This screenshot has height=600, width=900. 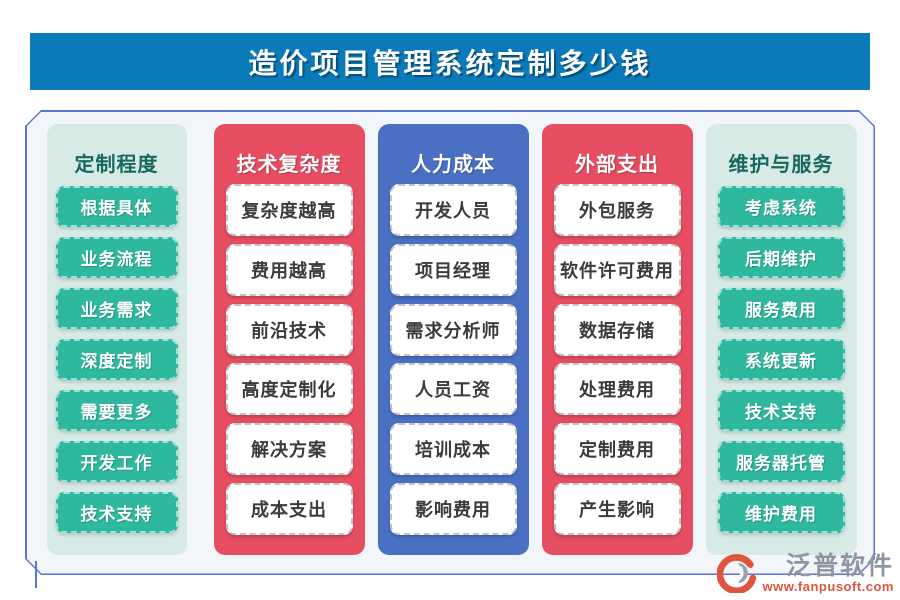 I want to click on item-chip: 需求分析师, so click(x=453, y=330).